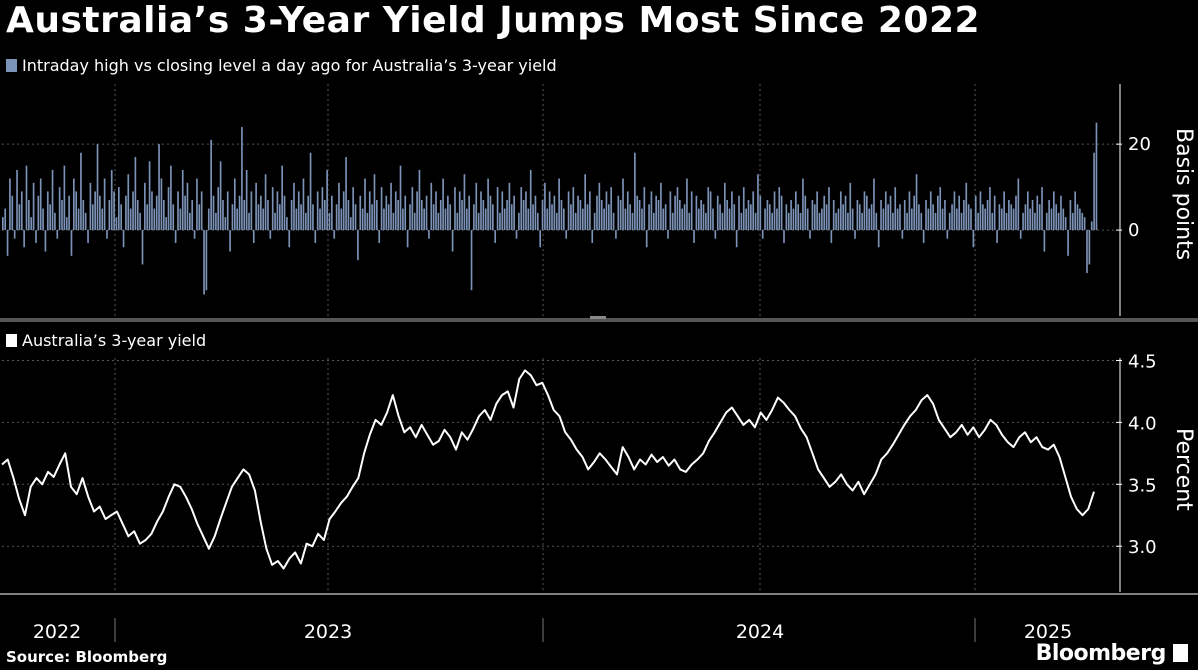  I want to click on x-tick-label: 2022, so click(57, 632).